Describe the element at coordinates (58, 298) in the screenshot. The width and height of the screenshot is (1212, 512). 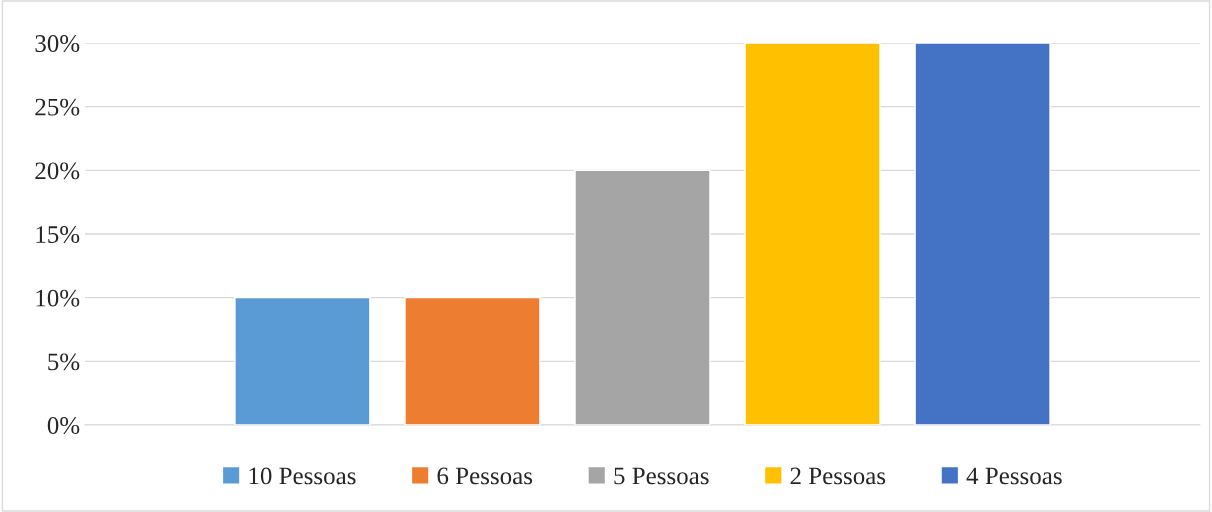
I see `y-tick-label: 10%` at that location.